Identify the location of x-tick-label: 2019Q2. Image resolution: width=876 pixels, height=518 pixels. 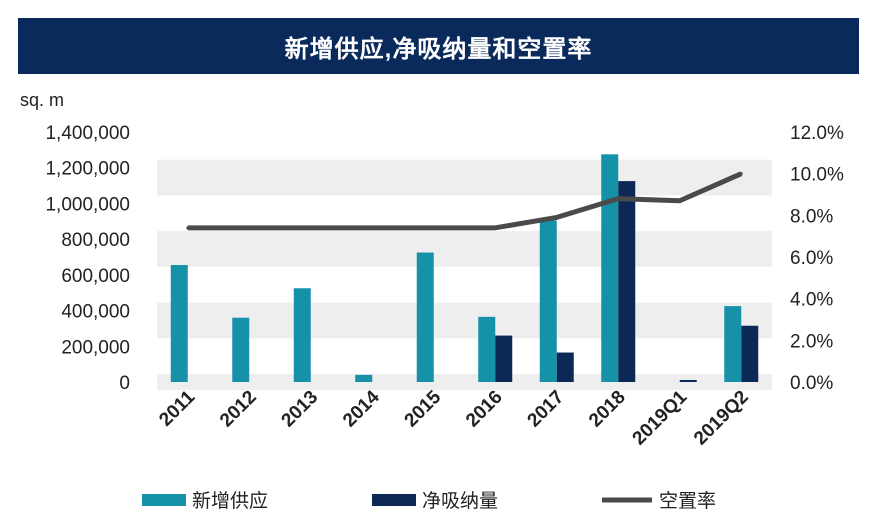
(721, 418).